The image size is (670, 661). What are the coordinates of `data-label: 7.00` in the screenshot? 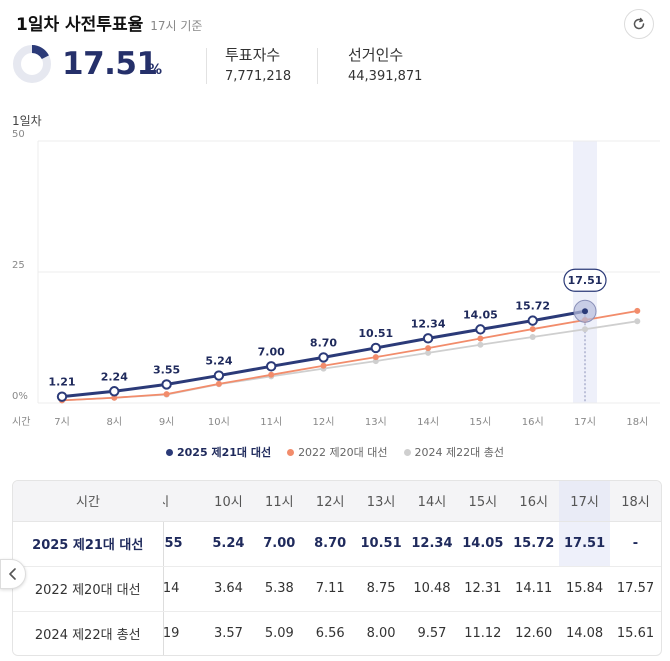 It's located at (271, 351).